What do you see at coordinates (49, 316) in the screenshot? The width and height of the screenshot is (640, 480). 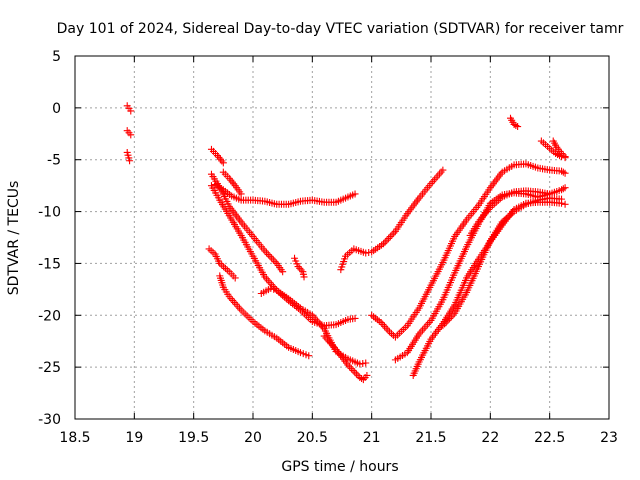 I see `y-tick-label: -20` at bounding box center [49, 316].